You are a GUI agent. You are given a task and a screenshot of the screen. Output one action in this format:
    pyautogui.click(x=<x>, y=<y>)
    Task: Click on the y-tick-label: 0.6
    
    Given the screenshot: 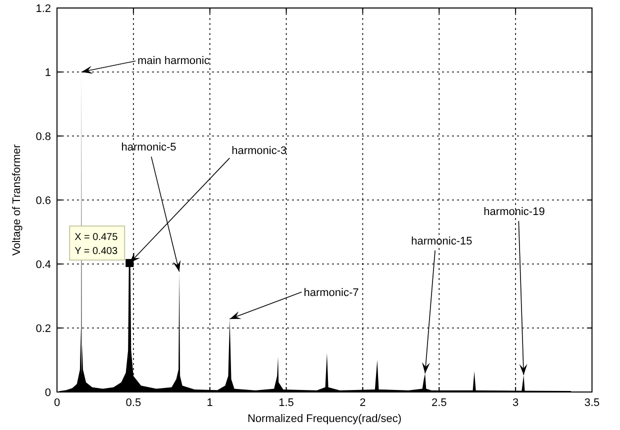 What is the action you would take?
    pyautogui.click(x=43, y=201)
    